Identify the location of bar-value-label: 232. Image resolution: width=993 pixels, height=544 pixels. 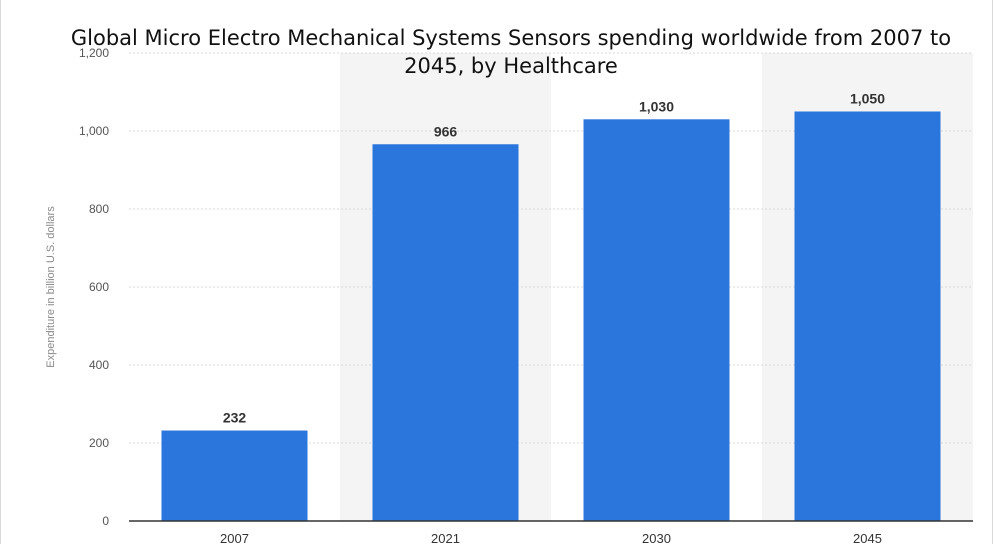
(235, 418).